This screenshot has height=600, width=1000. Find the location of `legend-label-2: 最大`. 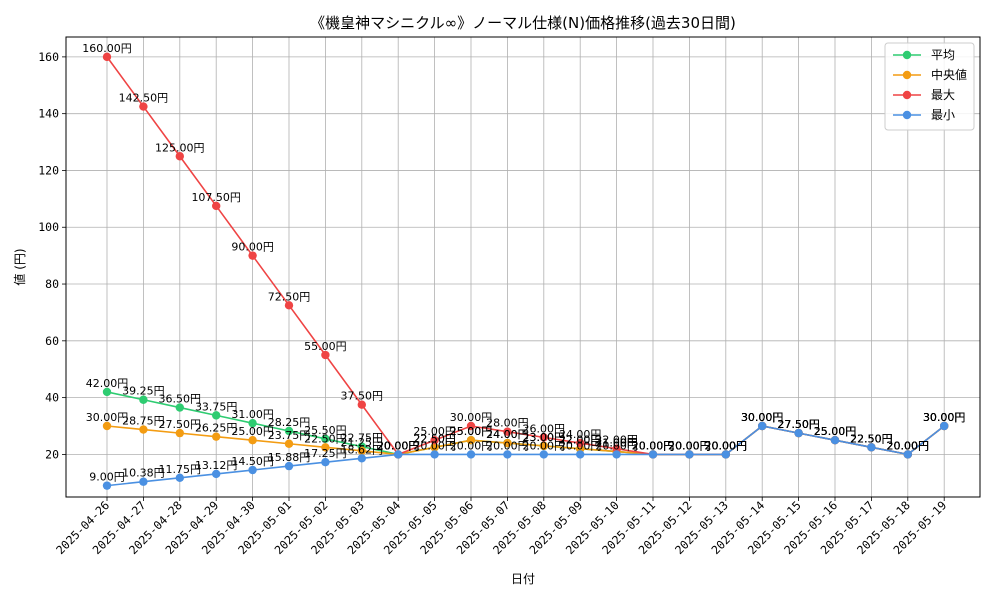

legend-label-2: 最大 is located at coordinates (943, 95).